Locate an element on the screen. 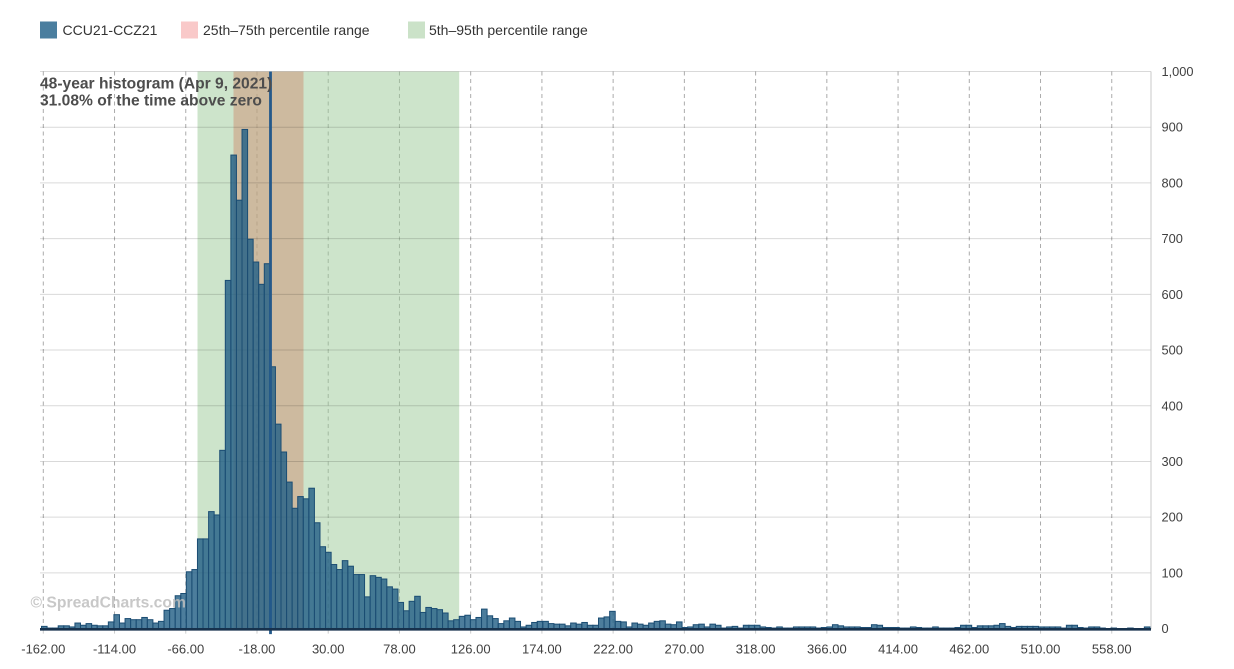  svg-text: 600 is located at coordinates (1172, 294).